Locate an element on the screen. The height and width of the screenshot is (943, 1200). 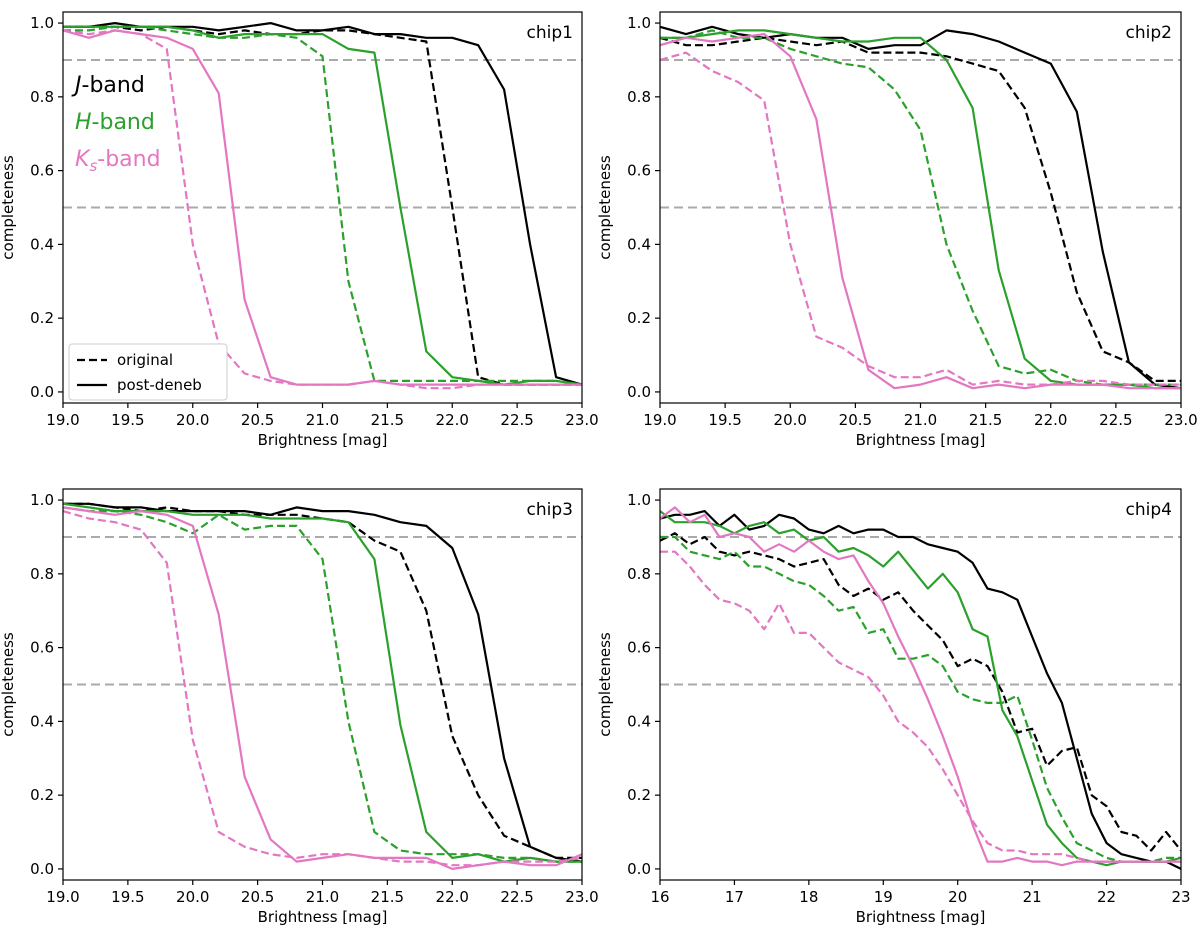
legend-box is located at coordinates (148, 372).